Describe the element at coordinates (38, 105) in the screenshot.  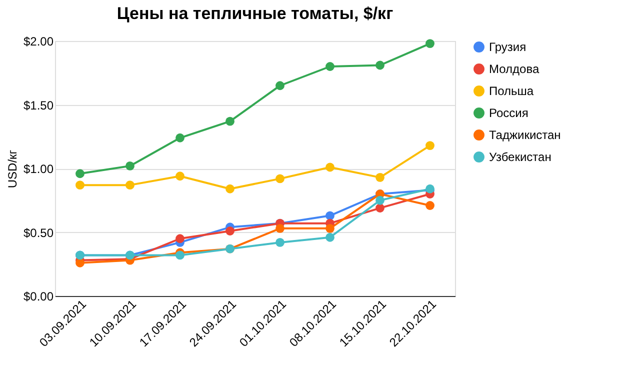
I see `y-tick-label: $1.50` at that location.